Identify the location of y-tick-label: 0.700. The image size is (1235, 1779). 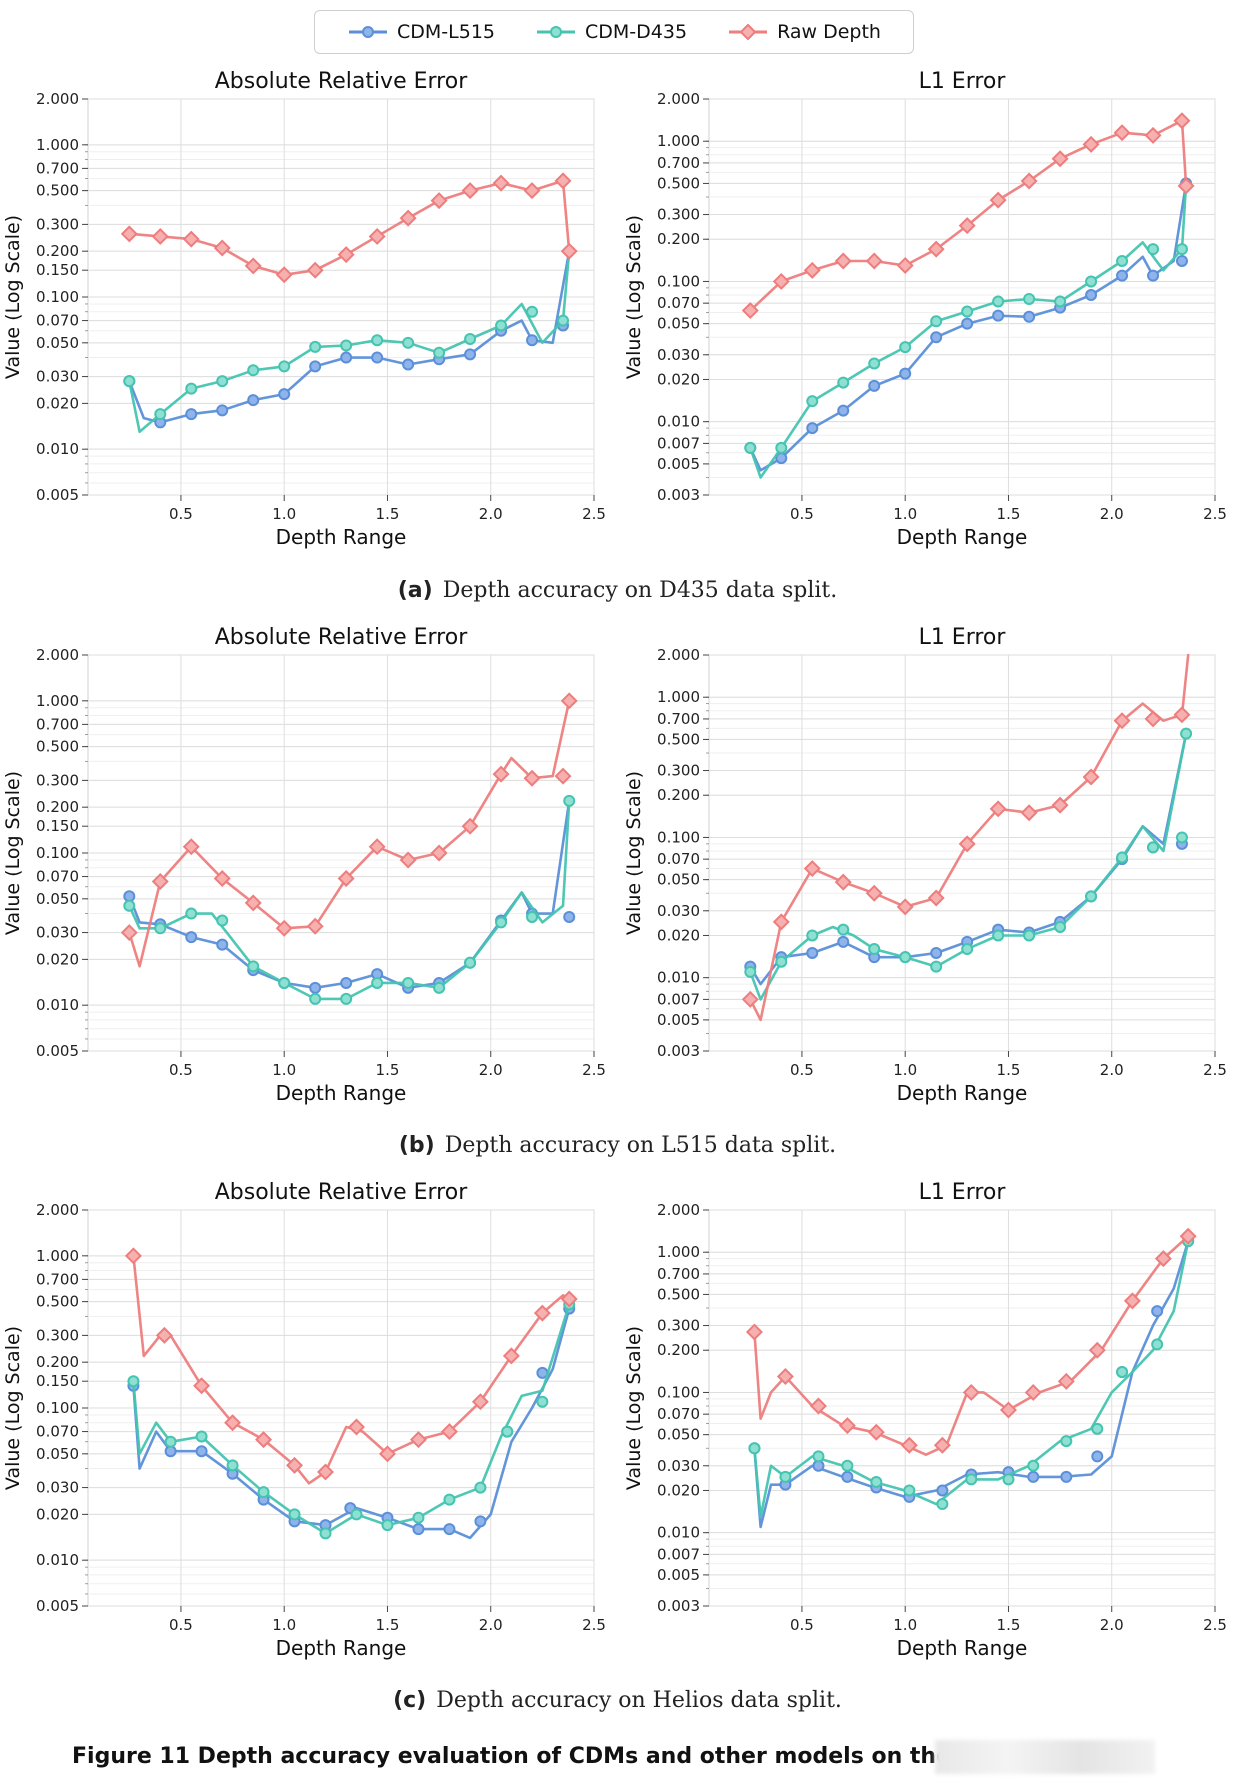
(678, 1274).